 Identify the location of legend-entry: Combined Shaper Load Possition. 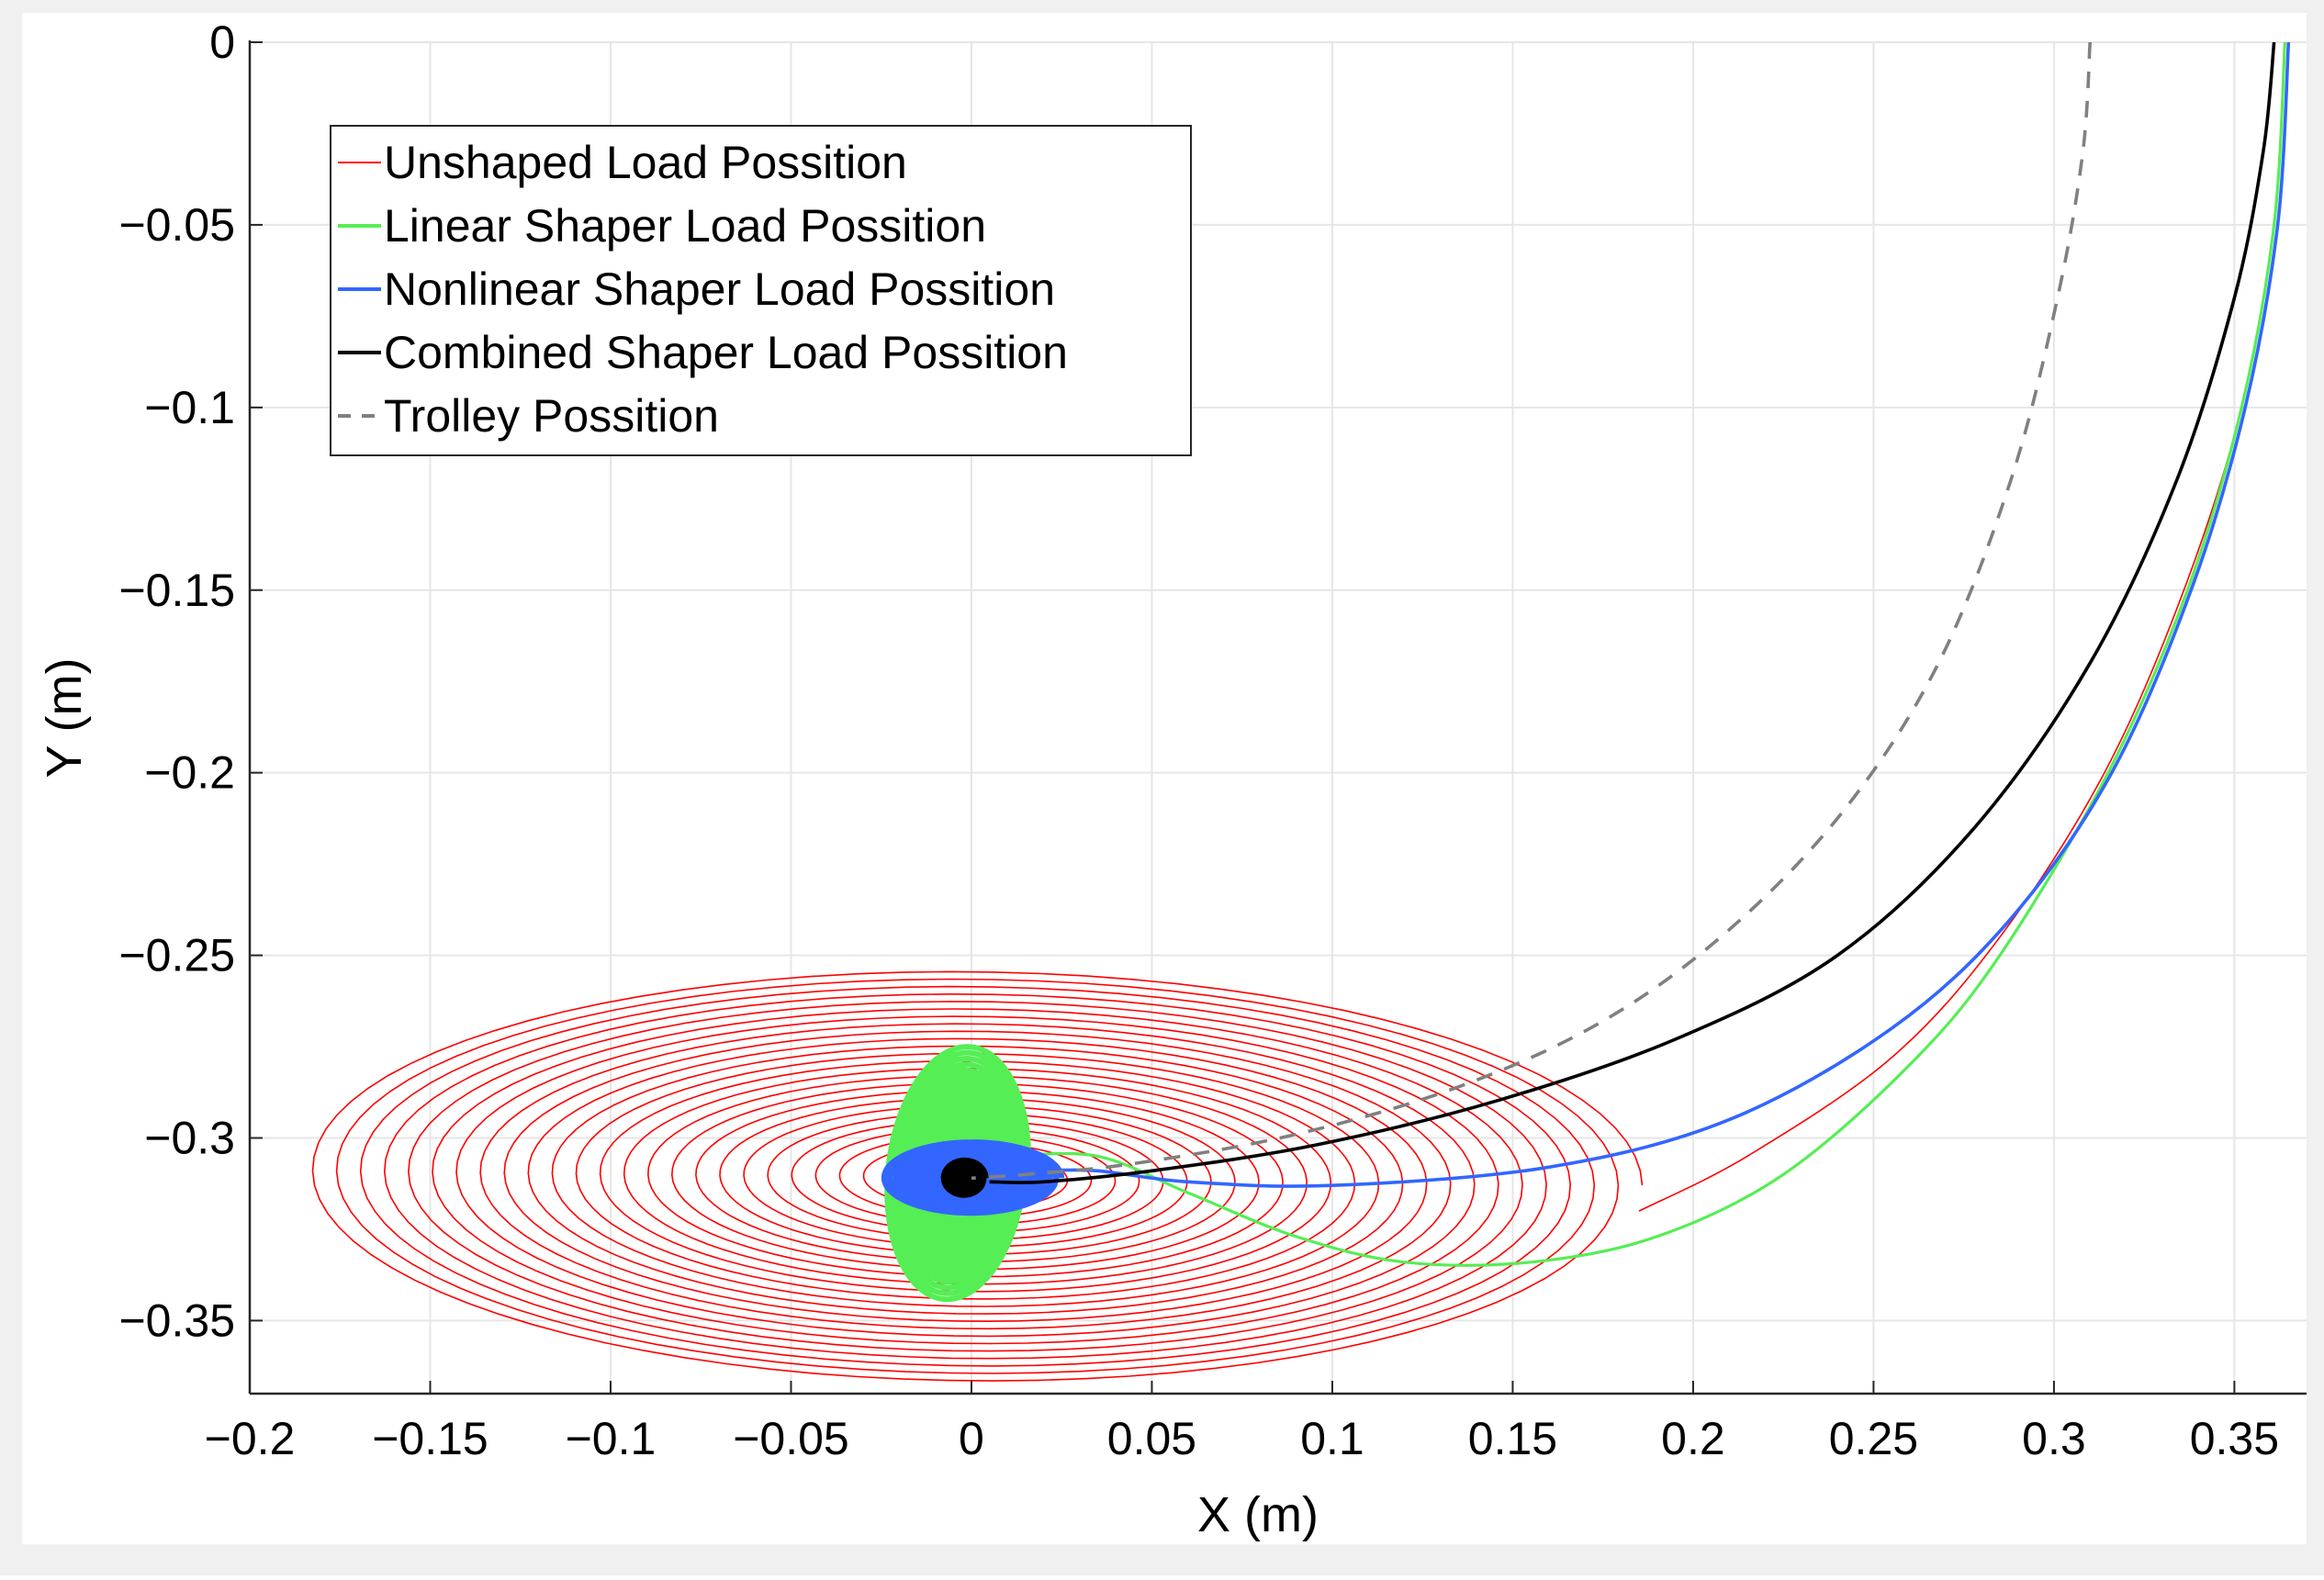
(703, 353).